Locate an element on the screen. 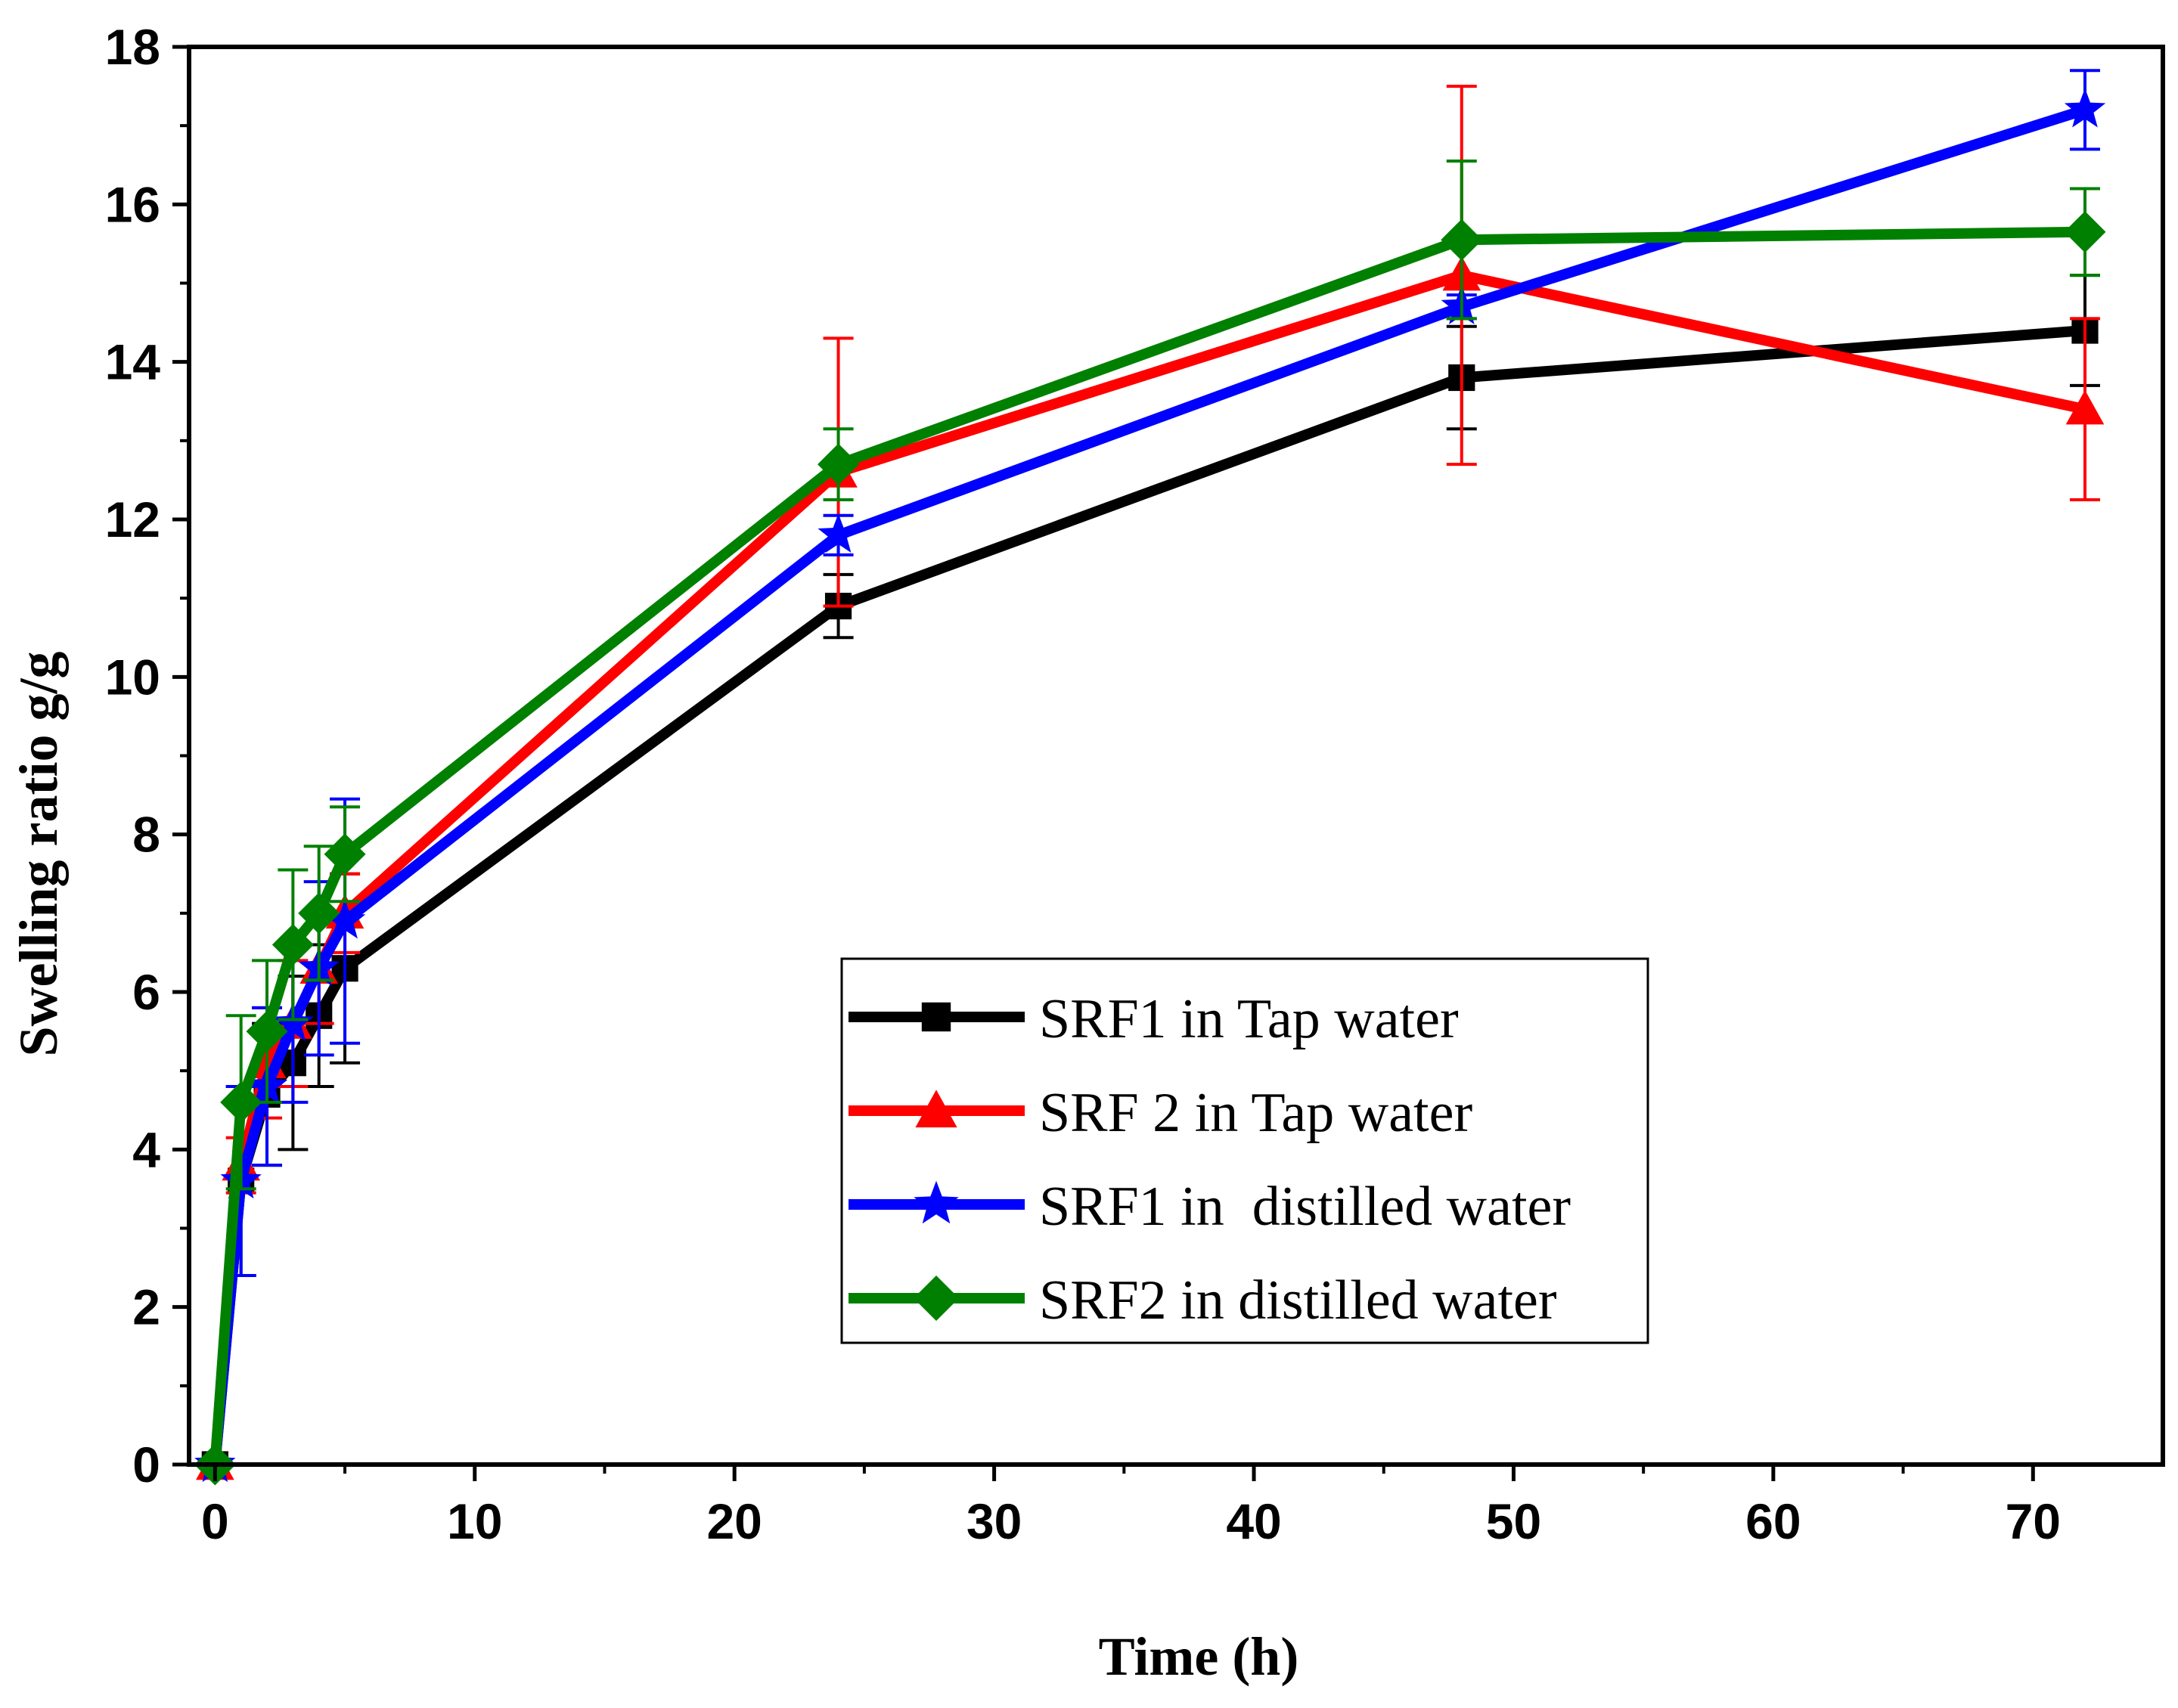 Image resolution: width=2178 pixels, height=1708 pixels. legend-box is located at coordinates (1244, 1150).